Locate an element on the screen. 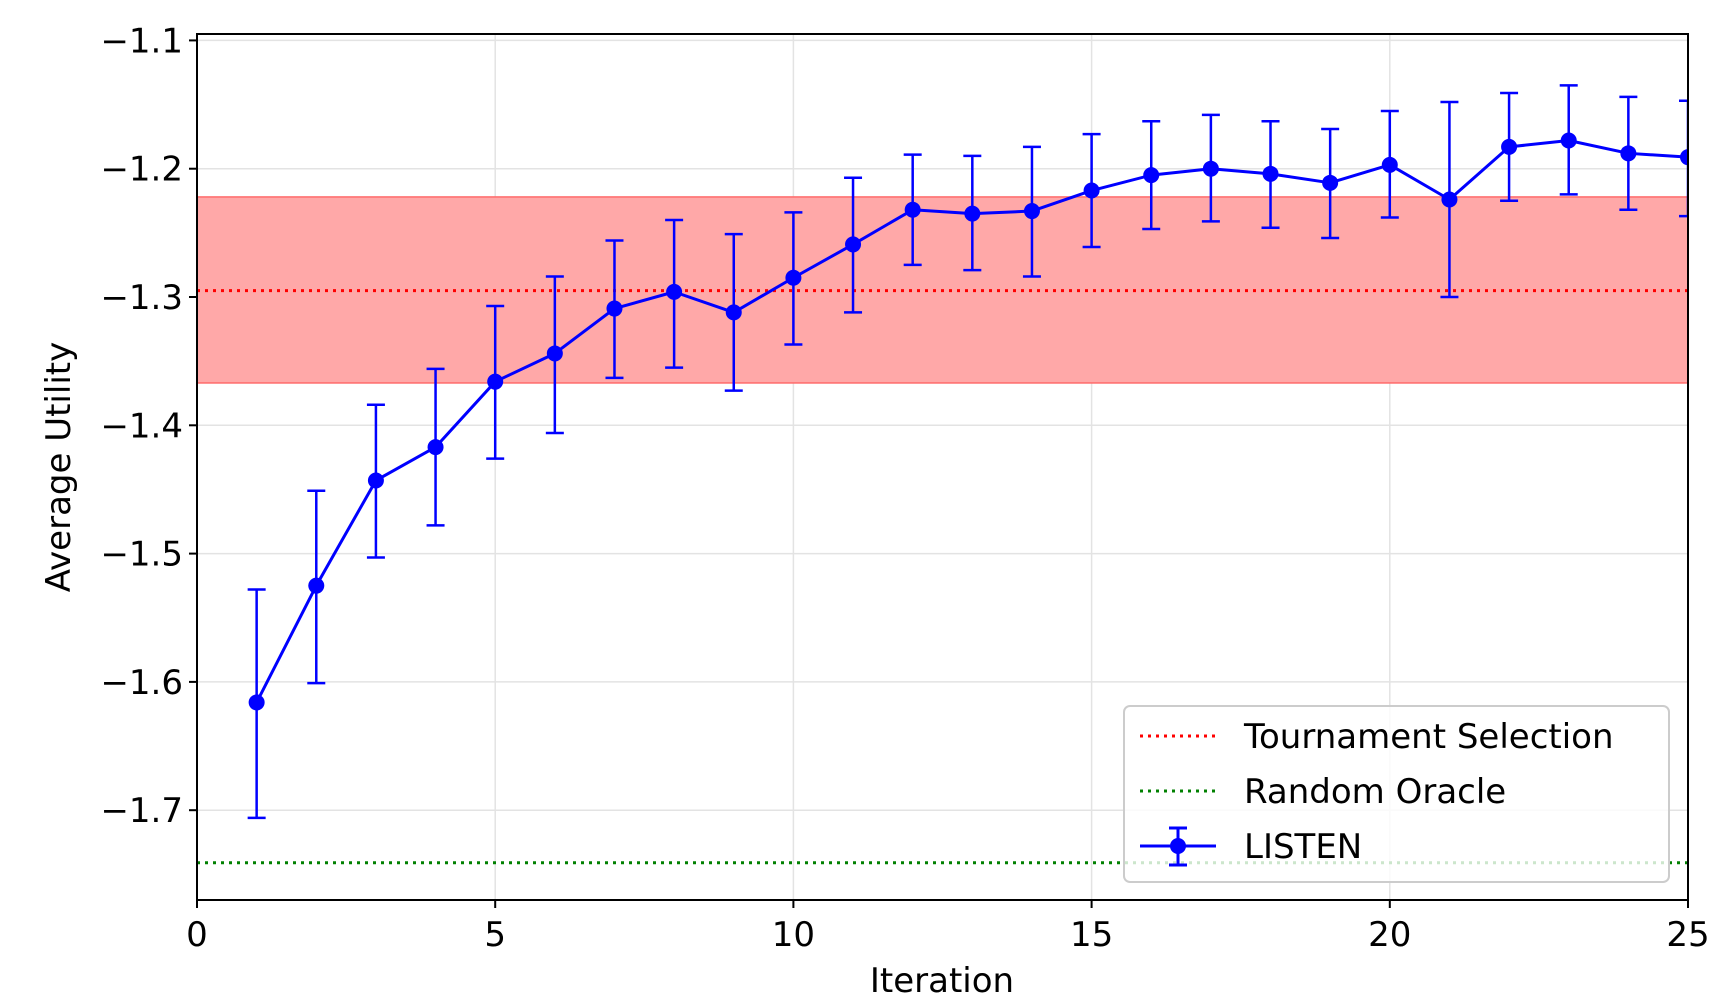 The image size is (1734, 1008). legend-listen-swatch is located at coordinates (1178, 846).